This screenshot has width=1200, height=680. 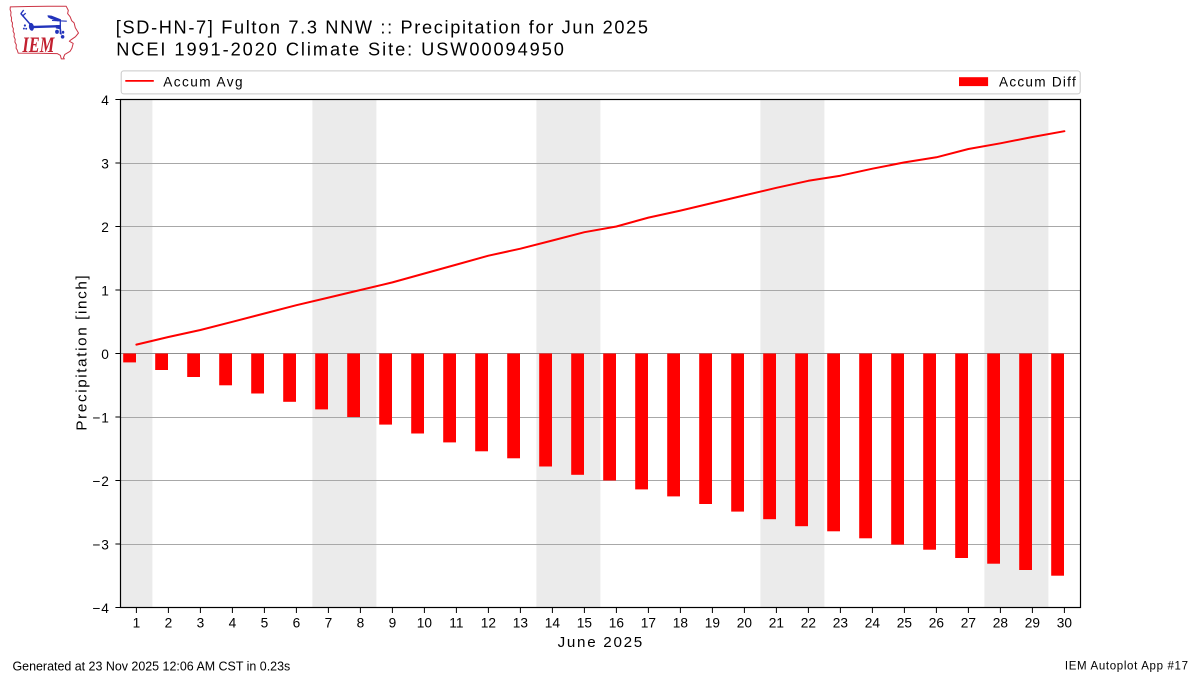 What do you see at coordinates (1038, 81) in the screenshot?
I see `svg-text: Accum Diff` at bounding box center [1038, 81].